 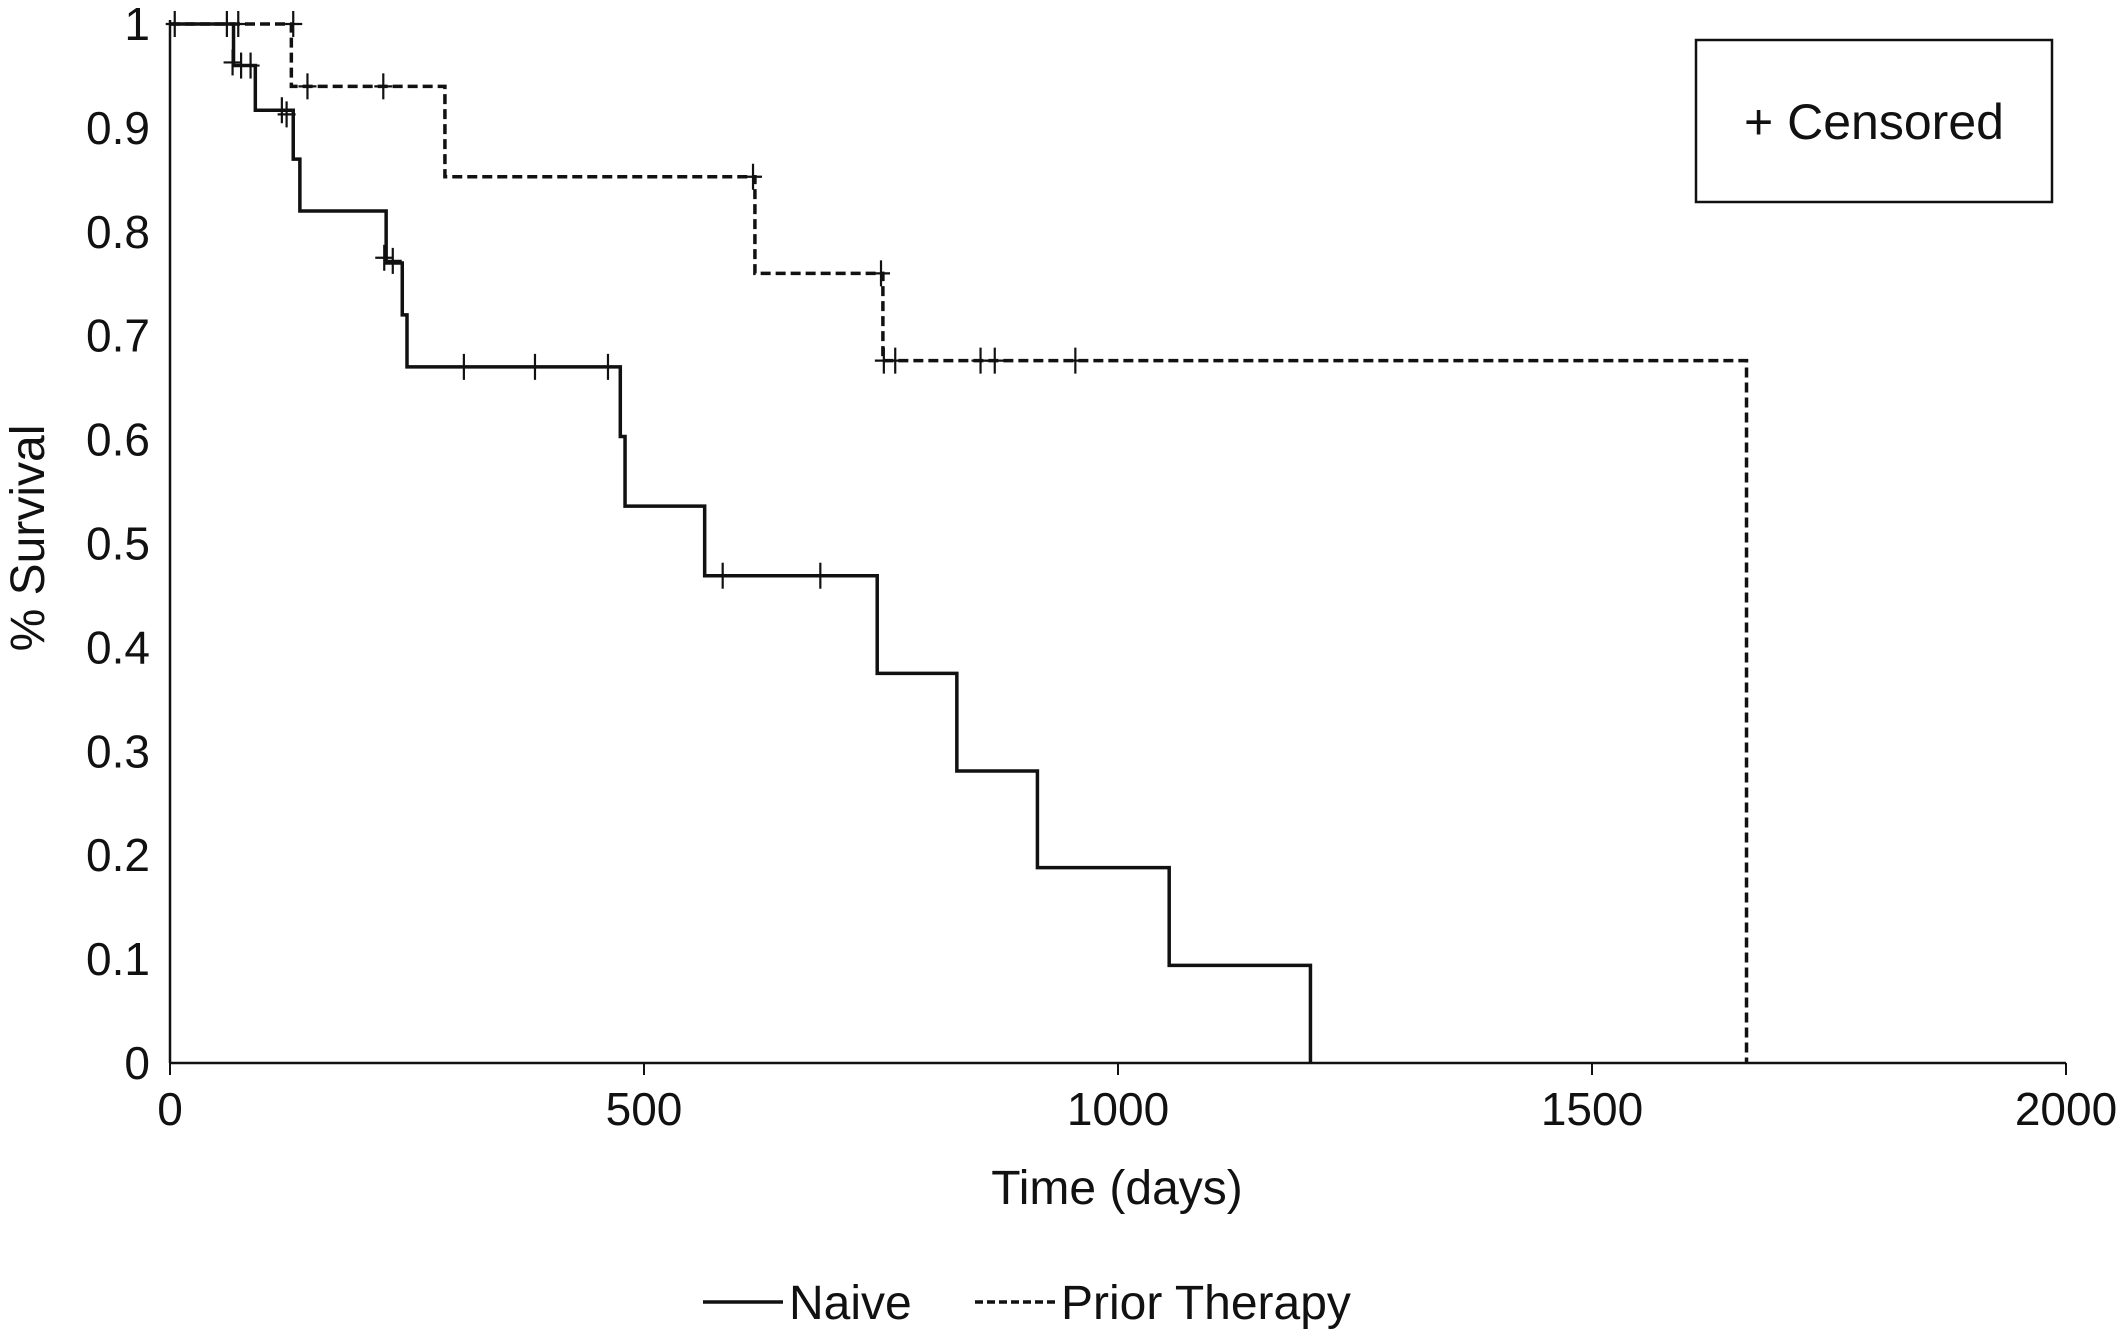 What do you see at coordinates (644, 1109) in the screenshot?
I see `x-tick-label: 500` at bounding box center [644, 1109].